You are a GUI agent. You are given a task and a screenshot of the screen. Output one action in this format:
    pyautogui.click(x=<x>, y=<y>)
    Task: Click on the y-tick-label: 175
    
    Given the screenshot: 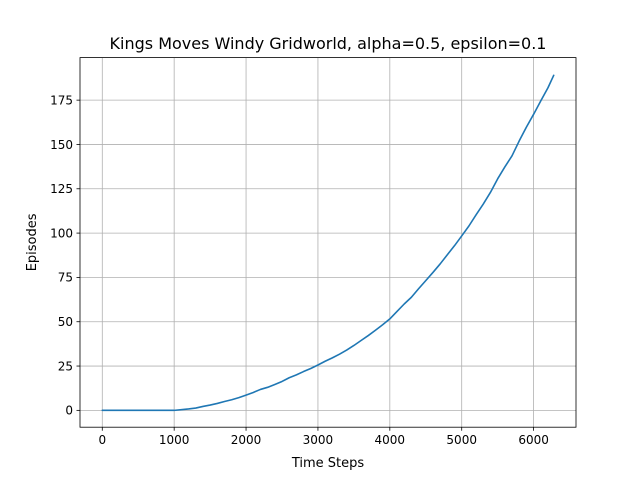 What is the action you would take?
    pyautogui.click(x=61, y=100)
    